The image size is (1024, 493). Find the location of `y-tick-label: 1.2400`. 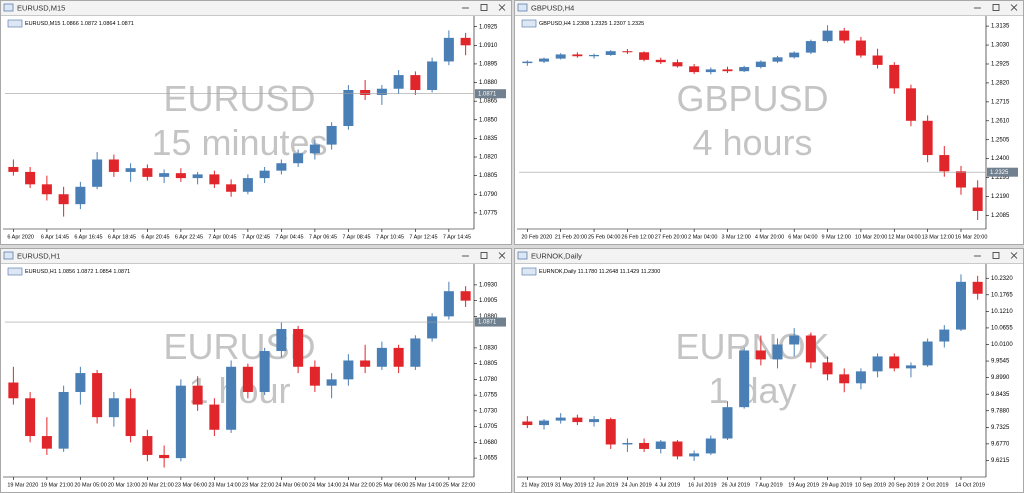

y-tick-label: 1.2400 is located at coordinates (1000, 159).